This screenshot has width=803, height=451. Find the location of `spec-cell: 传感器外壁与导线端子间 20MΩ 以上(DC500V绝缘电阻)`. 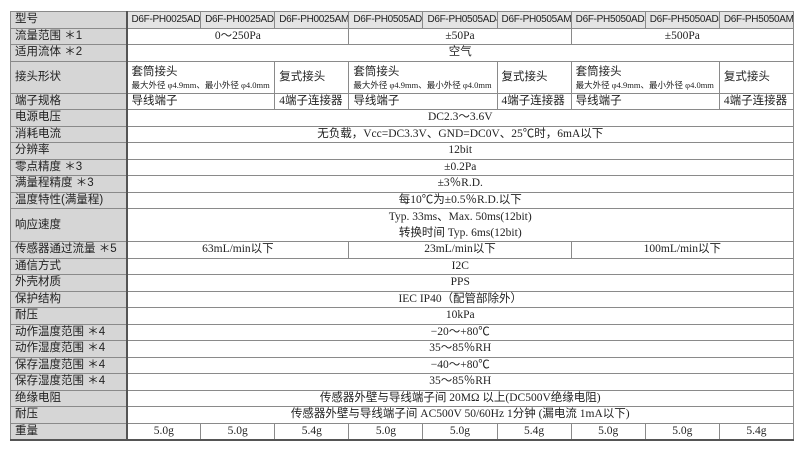

spec-cell: 传感器外壁与导线端子间 20MΩ 以上(DC500V绝缘电阻) is located at coordinates (460, 398).